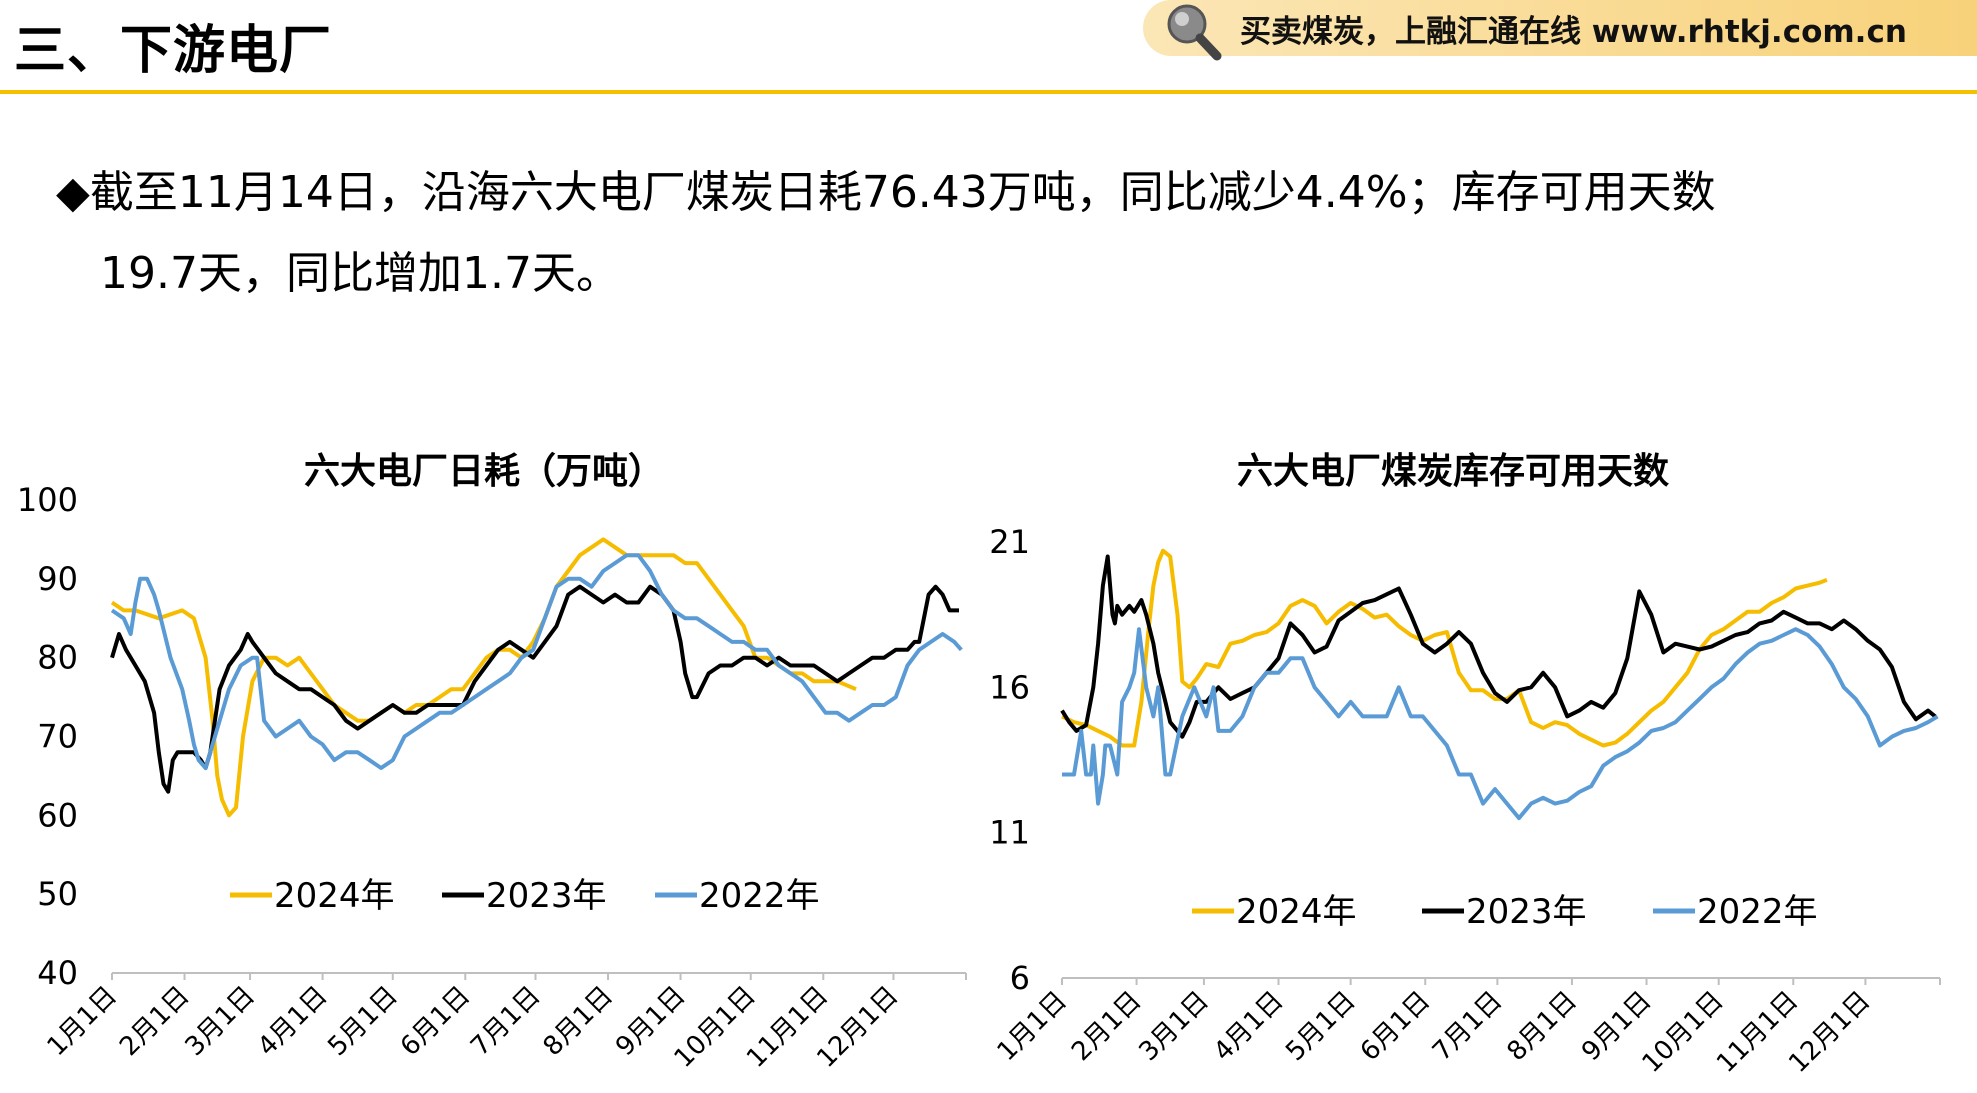 The width and height of the screenshot is (1977, 1093). I want to click on y-tick-label: 70, so click(57, 737).